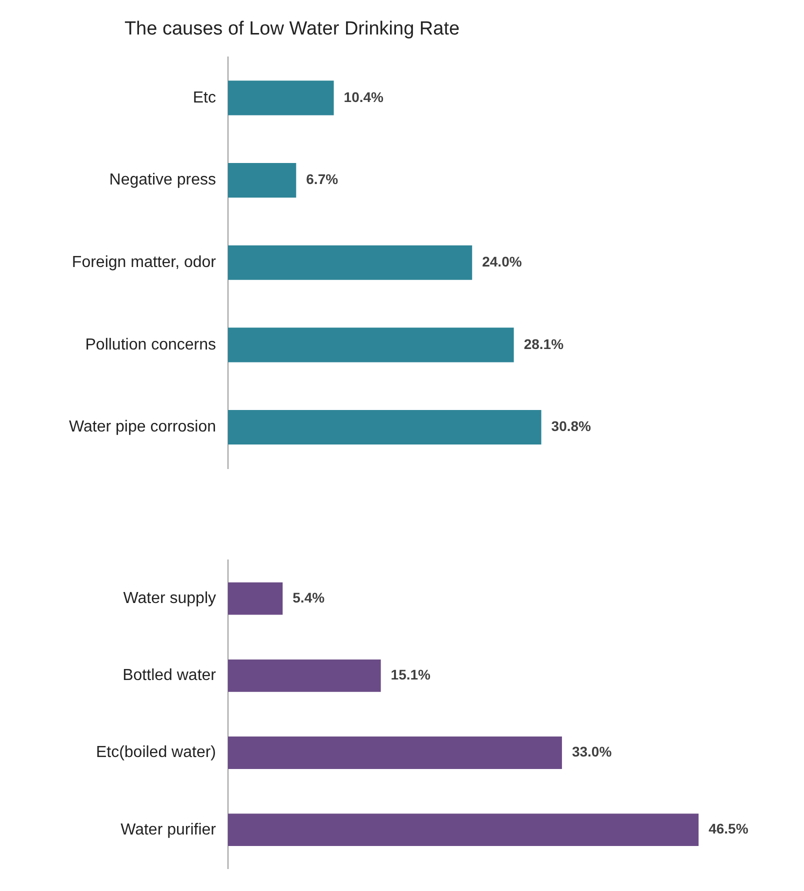  I want to click on y-tick-label: Etc(boiled water), so click(156, 753).